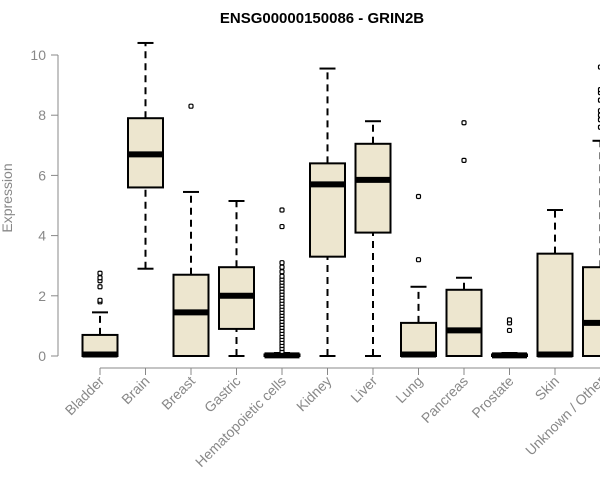  Describe the element at coordinates (561, 416) in the screenshot. I see `x-tick-label: Unknown / Other` at that location.